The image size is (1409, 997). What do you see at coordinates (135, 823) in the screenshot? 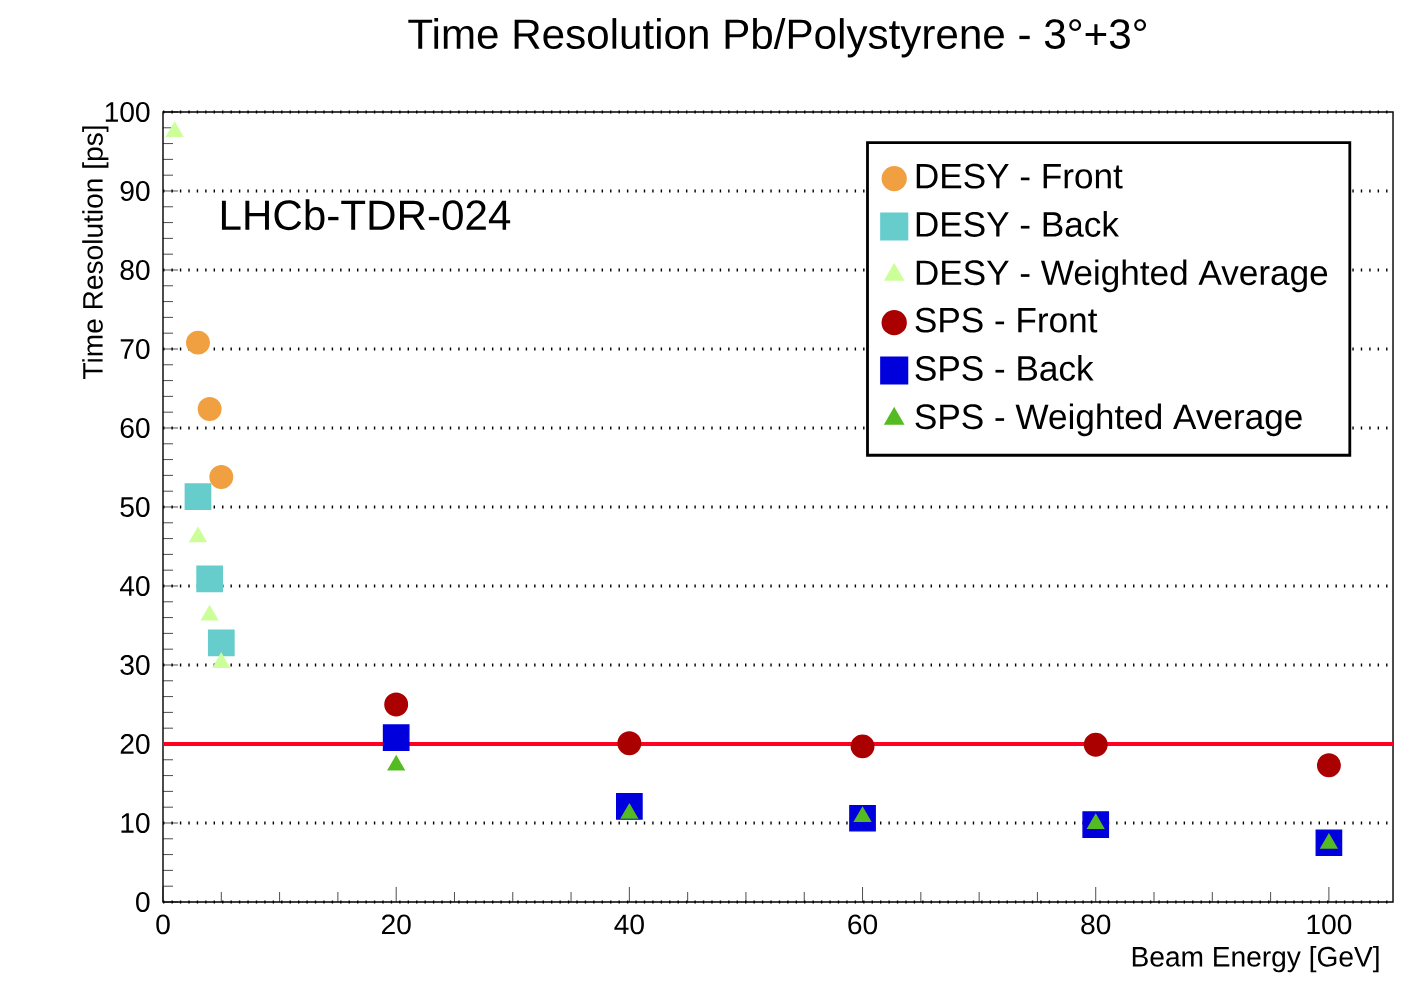
I see `y-tick-label: 10` at bounding box center [135, 823].